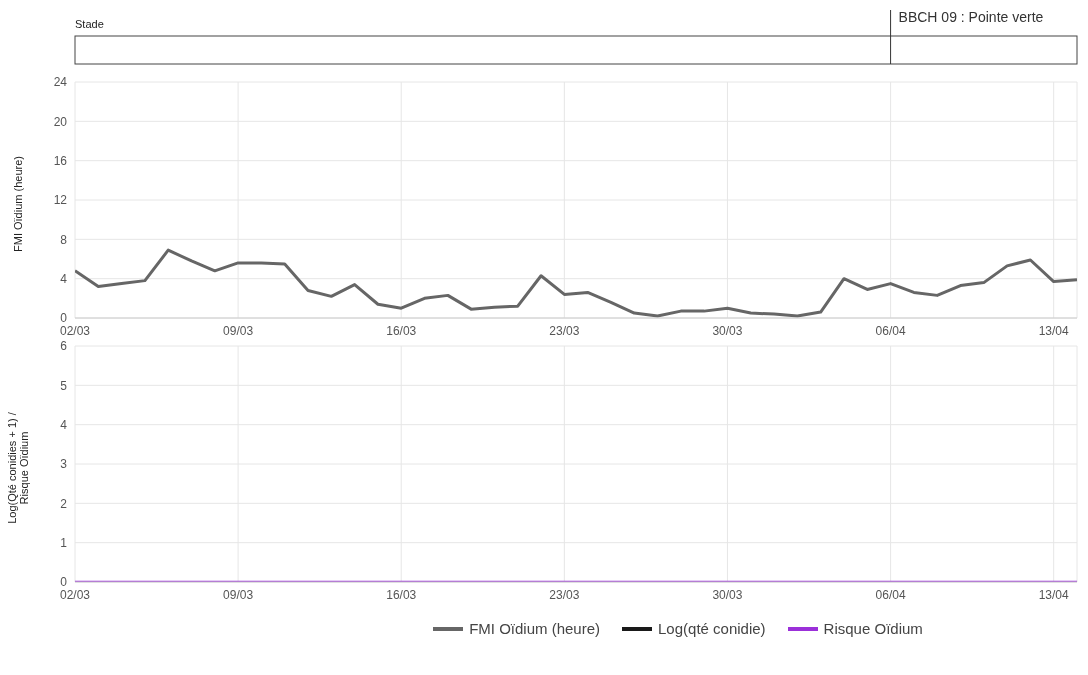  Describe the element at coordinates (18, 204) in the screenshot. I see `y-axis-title: FMI Oïdium (heure)` at that location.